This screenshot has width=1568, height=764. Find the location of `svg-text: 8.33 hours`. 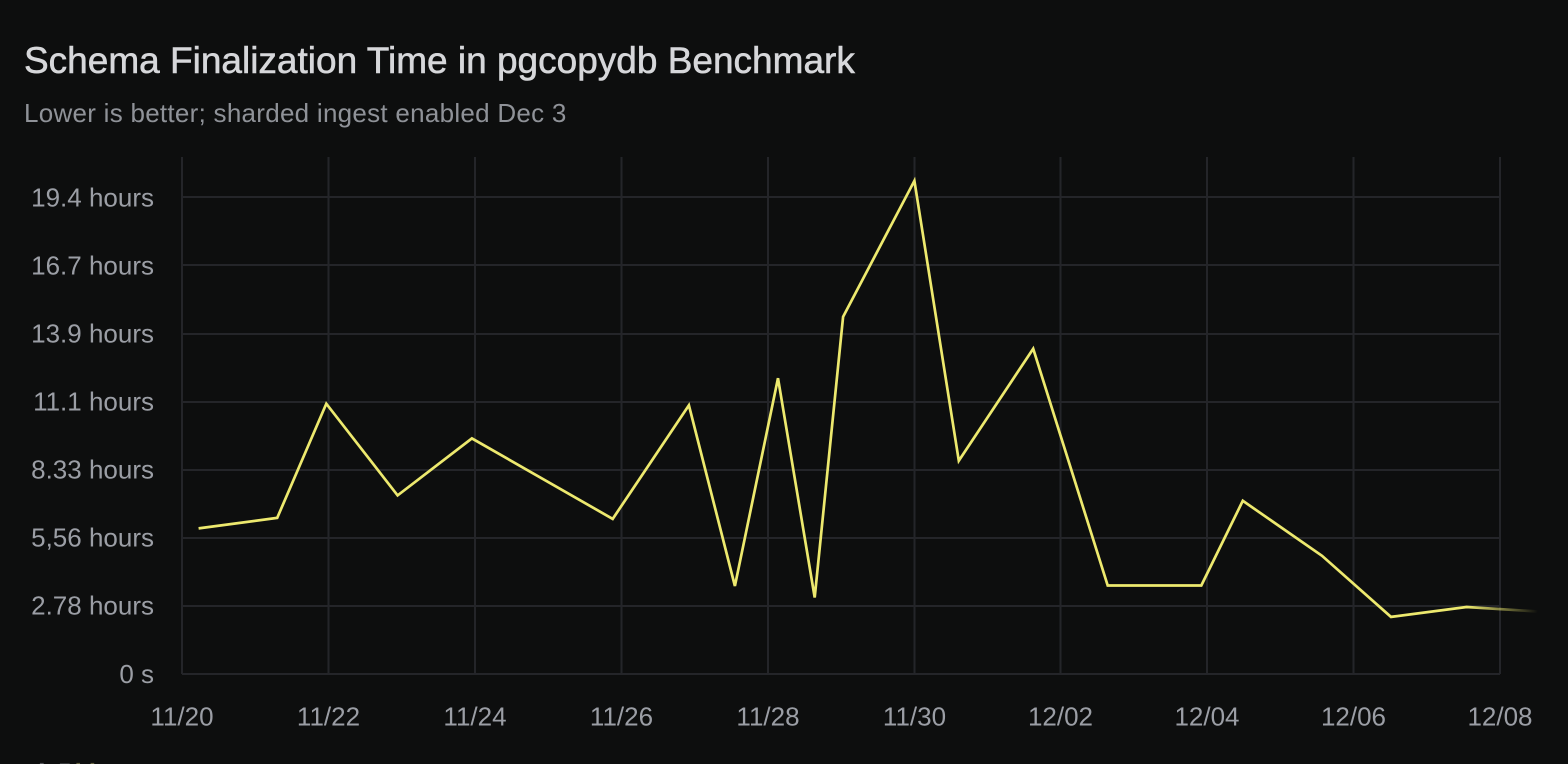

svg-text: 8.33 hours is located at coordinates (92, 470).